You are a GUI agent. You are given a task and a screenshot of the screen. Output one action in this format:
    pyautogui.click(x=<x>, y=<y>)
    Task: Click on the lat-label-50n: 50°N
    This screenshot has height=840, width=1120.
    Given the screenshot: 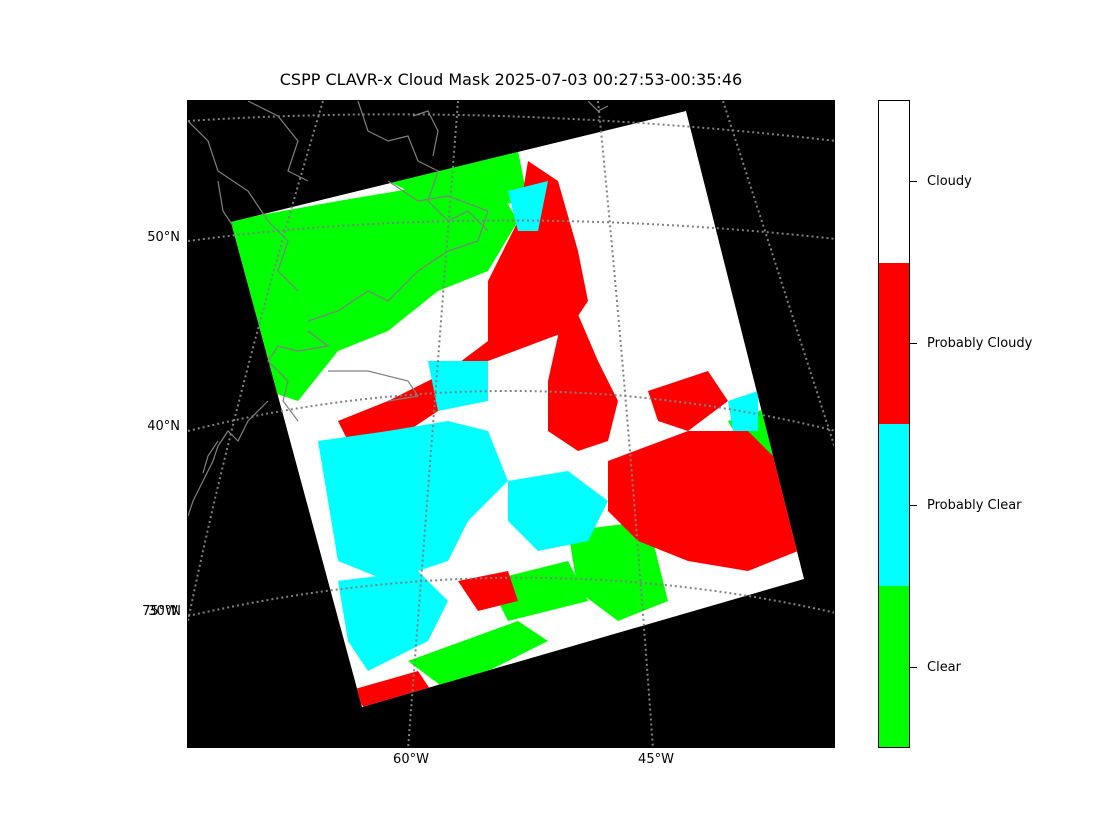 What is the action you would take?
    pyautogui.click(x=163, y=237)
    